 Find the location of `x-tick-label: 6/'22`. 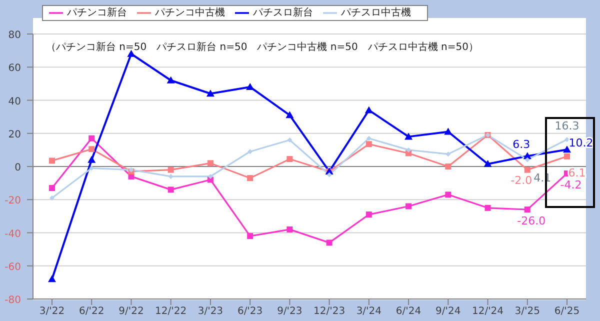

x-tick-label: 6/'22 is located at coordinates (91, 312).